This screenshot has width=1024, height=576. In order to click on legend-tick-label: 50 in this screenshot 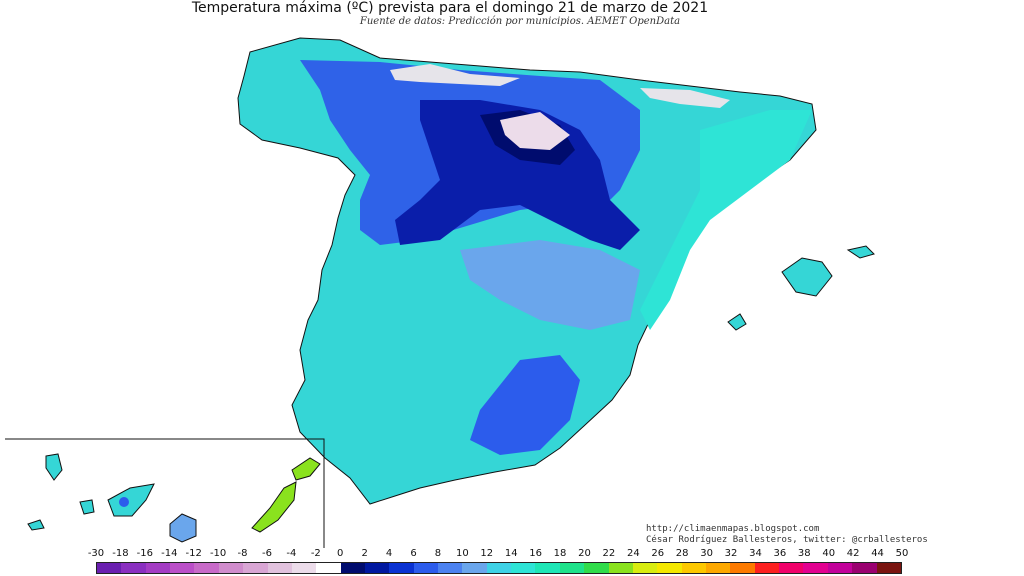, I will do `click(902, 553)`.